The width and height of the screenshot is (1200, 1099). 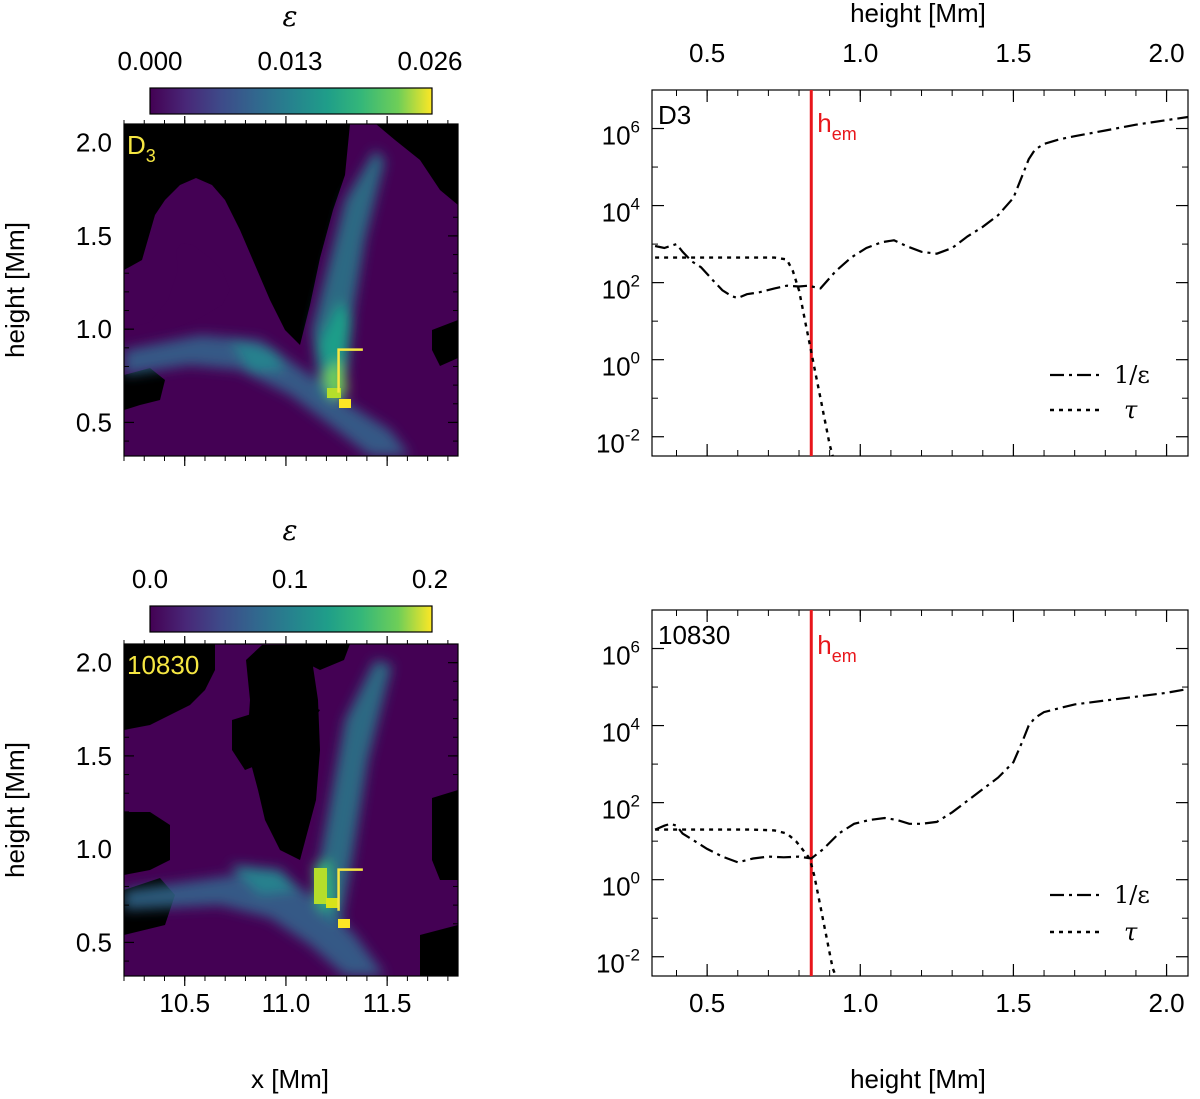 What do you see at coordinates (387, 1003) in the screenshot?
I see `x-tick-label: 11.5` at bounding box center [387, 1003].